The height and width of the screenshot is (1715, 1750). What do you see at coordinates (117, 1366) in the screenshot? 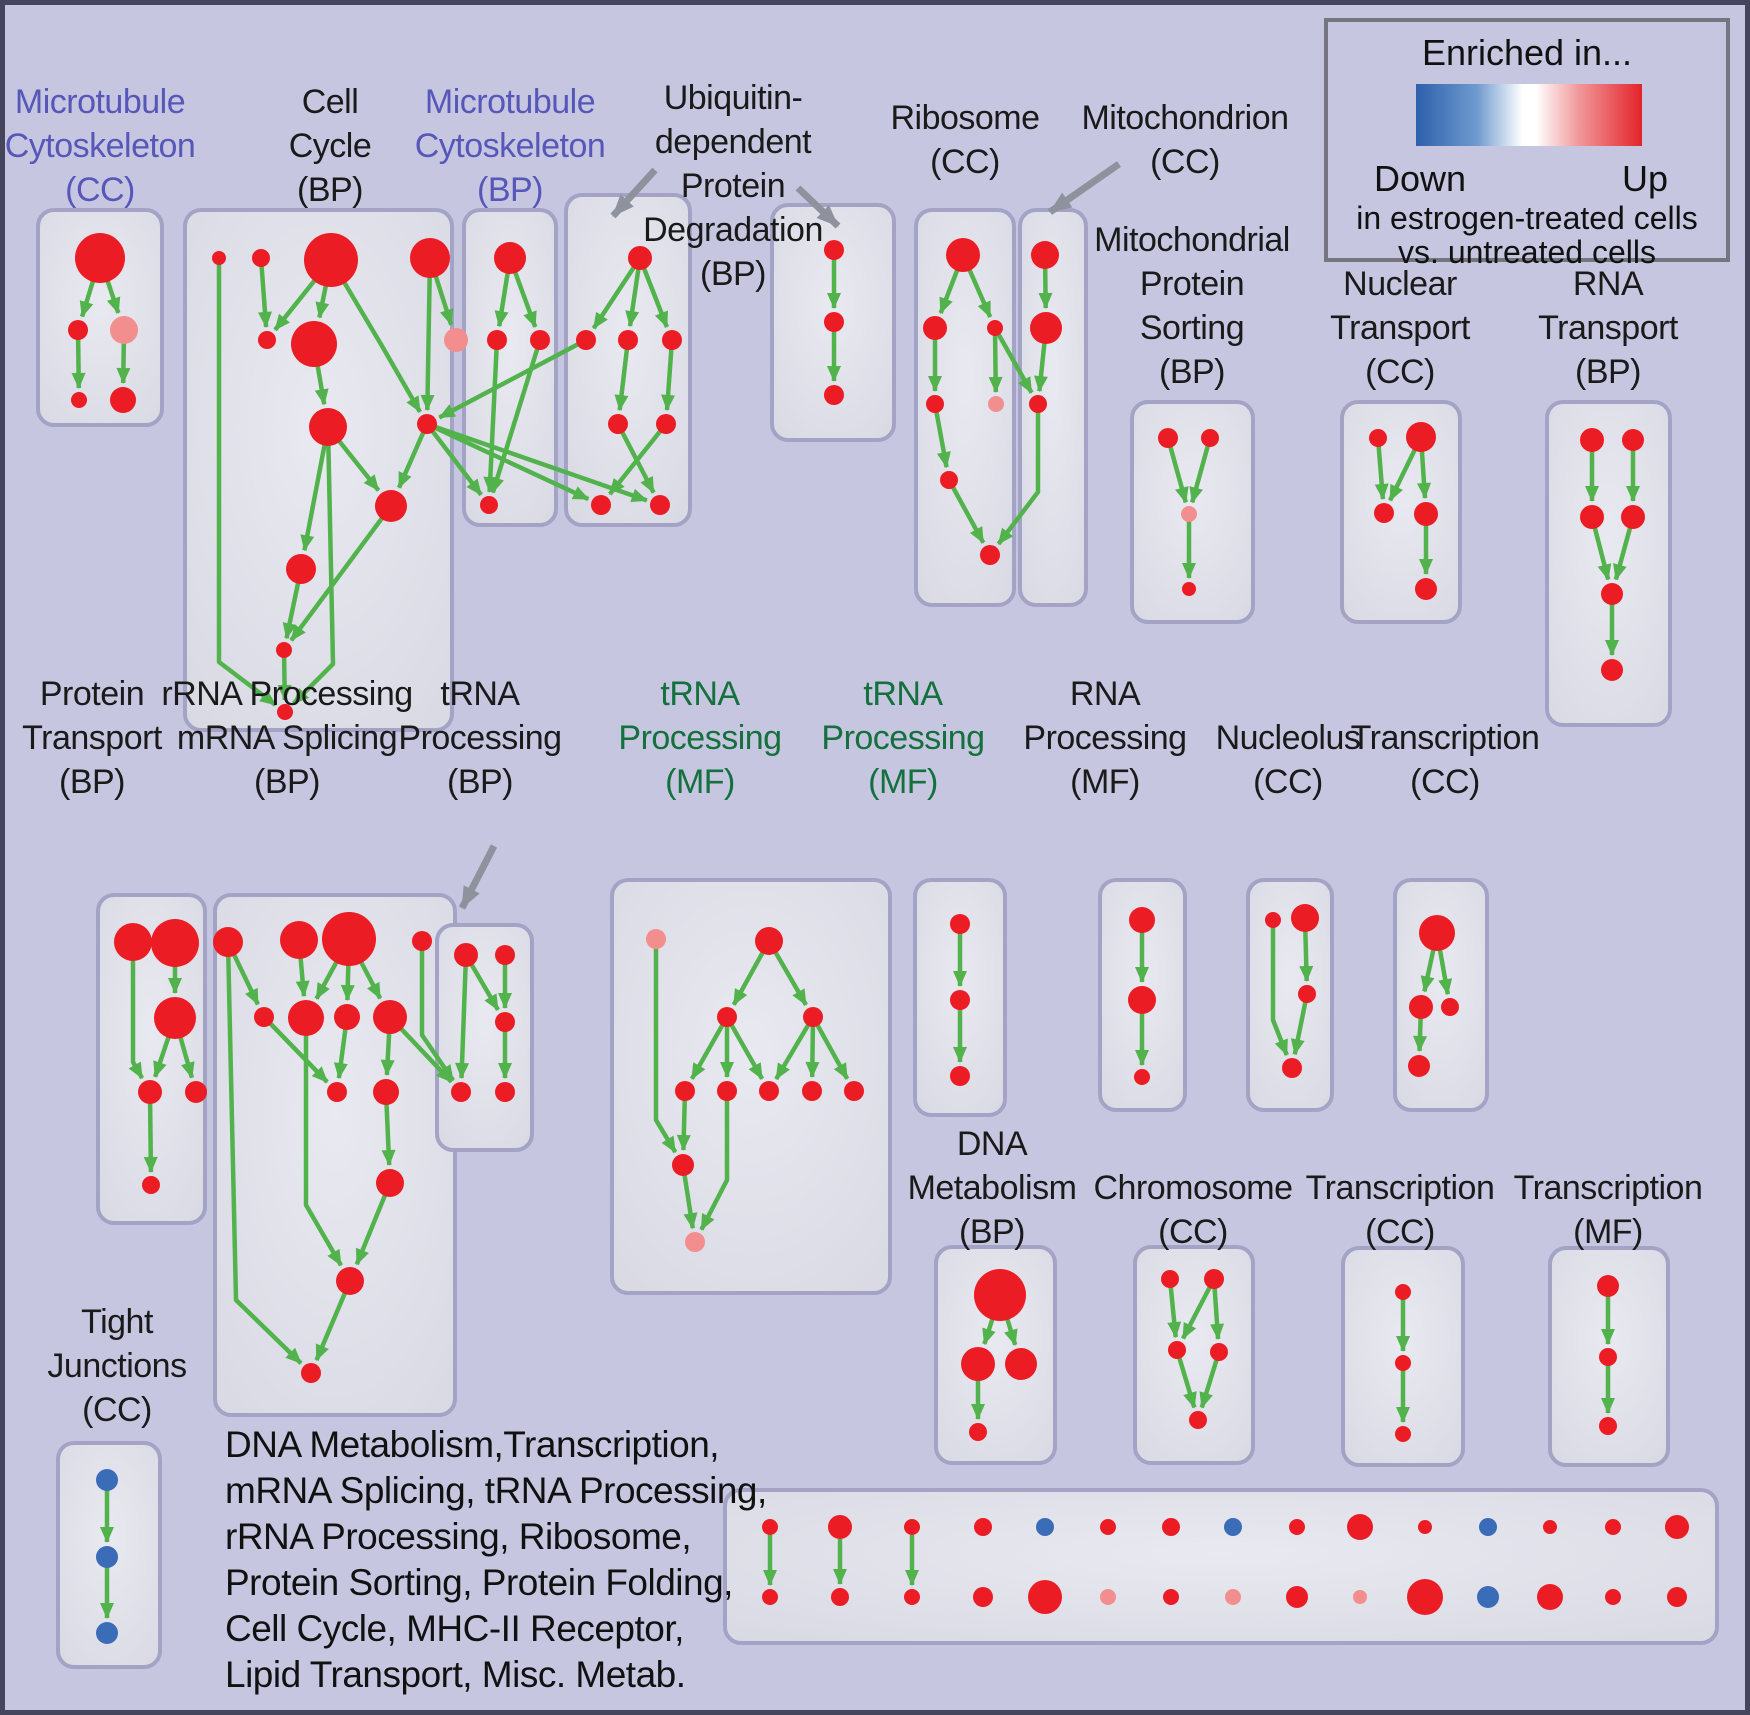
I see `tight_junctions-label: Tight Junctions (CC)` at bounding box center [117, 1366].